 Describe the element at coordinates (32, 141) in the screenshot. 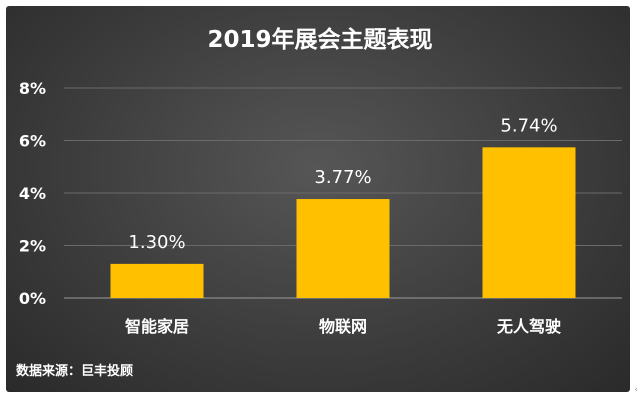

I see `y-tick-label: 6%` at that location.